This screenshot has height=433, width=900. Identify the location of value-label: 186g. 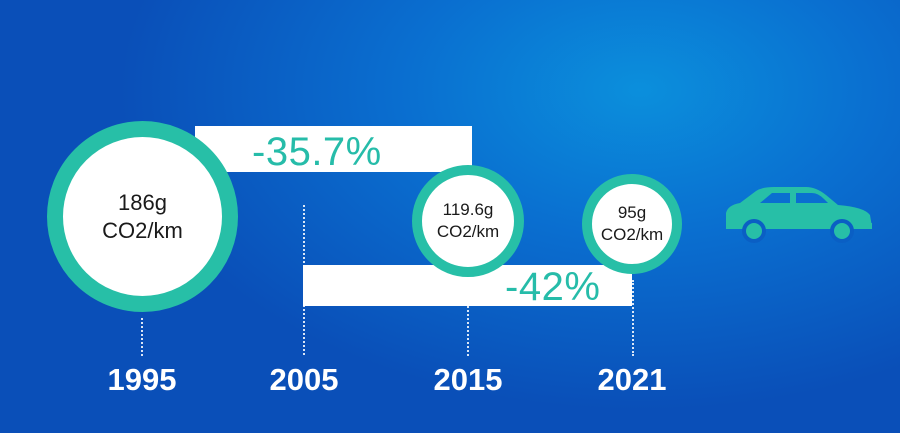
(142, 202).